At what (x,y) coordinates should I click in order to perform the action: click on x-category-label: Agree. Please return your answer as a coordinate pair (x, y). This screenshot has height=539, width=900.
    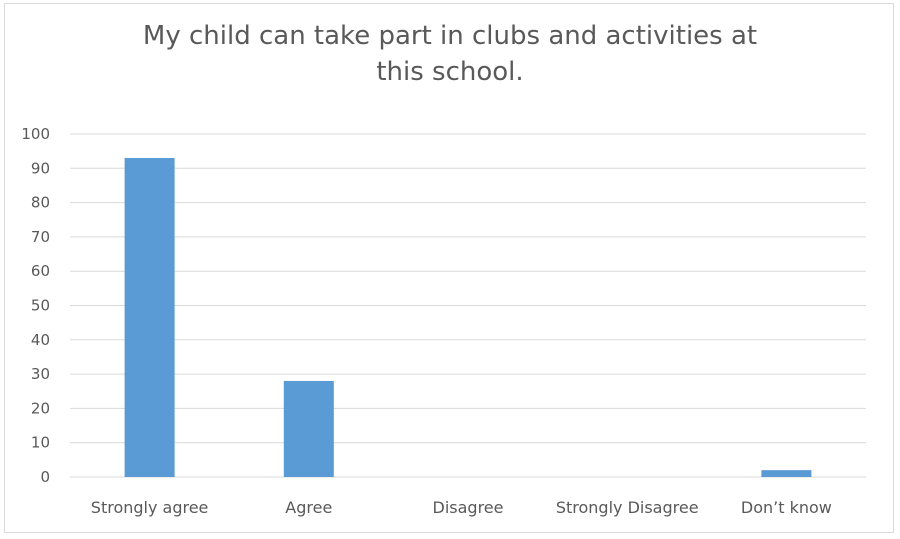
    Looking at the image, I should click on (308, 507).